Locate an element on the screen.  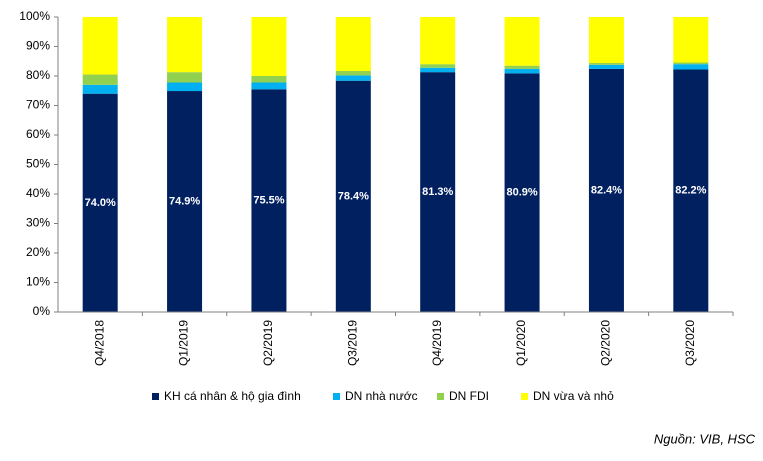
value-label: 74.0% is located at coordinates (100, 203).